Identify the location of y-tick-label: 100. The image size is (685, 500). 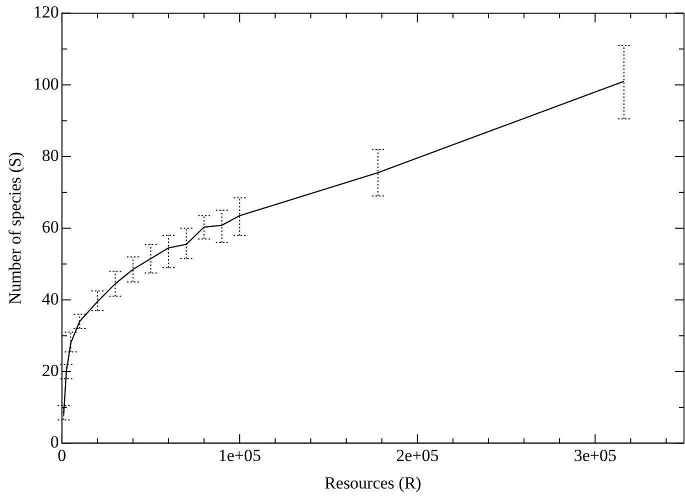
(46, 84).